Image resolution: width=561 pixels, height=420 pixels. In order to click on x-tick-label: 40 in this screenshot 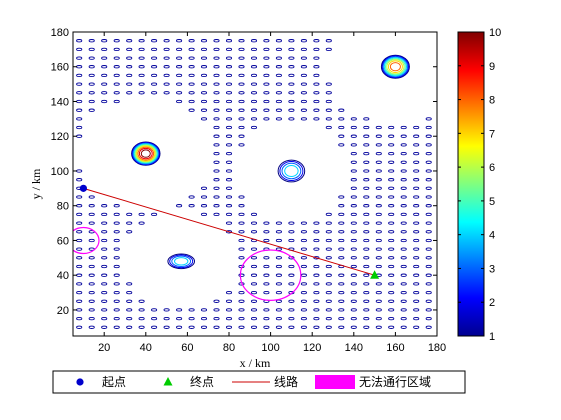, I will do `click(146, 348)`.